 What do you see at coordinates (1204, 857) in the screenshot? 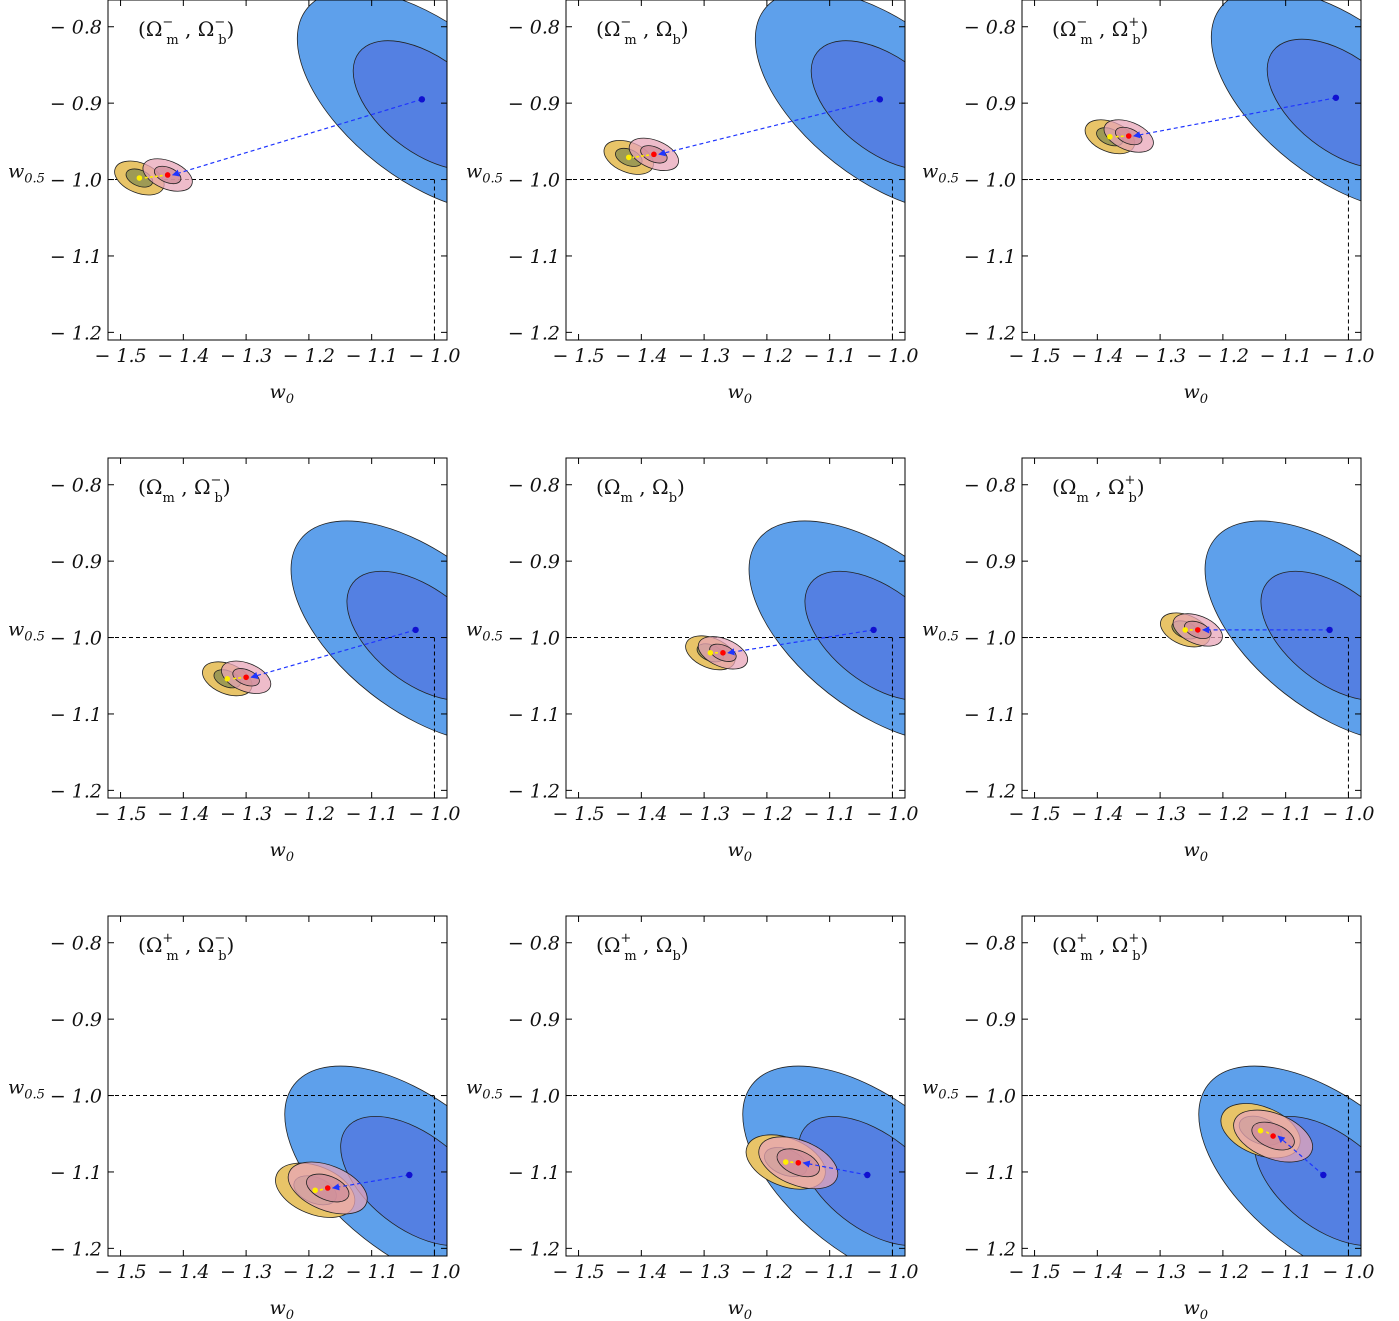
I see `x-axis-label-sub: 0` at bounding box center [1204, 857].